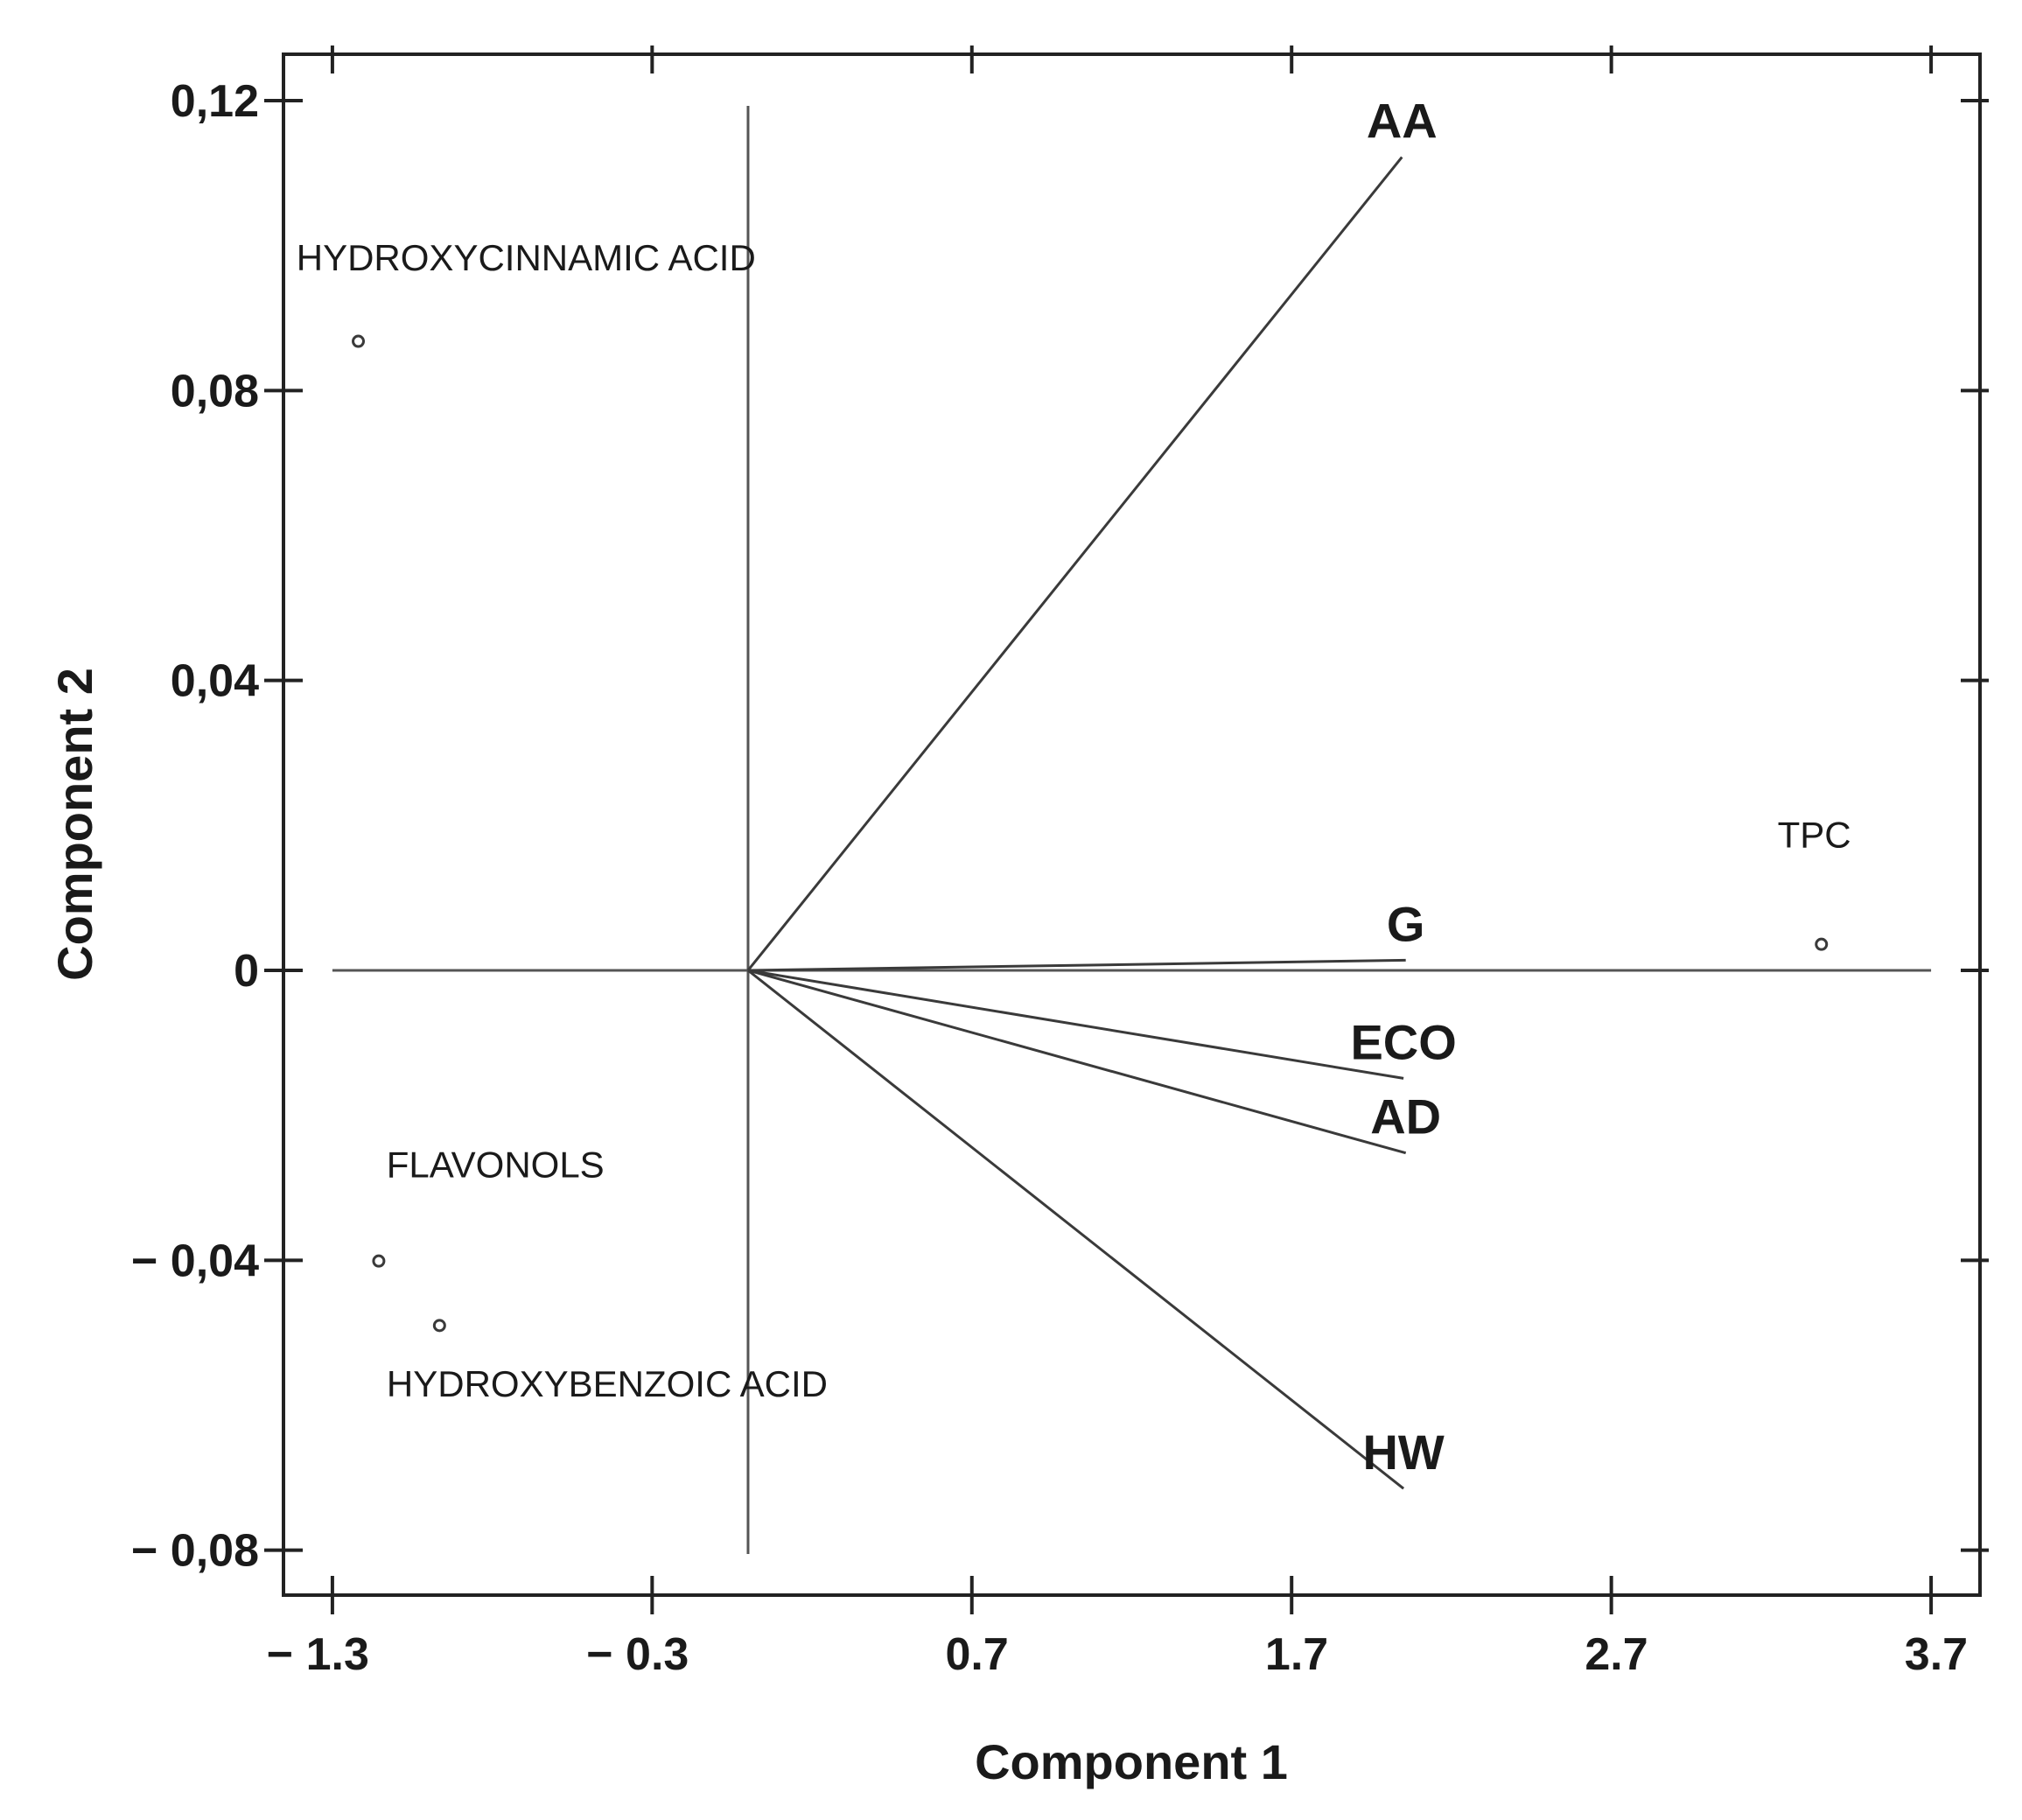  What do you see at coordinates (74, 824) in the screenshot?
I see `y-axis-title: Component 2` at bounding box center [74, 824].